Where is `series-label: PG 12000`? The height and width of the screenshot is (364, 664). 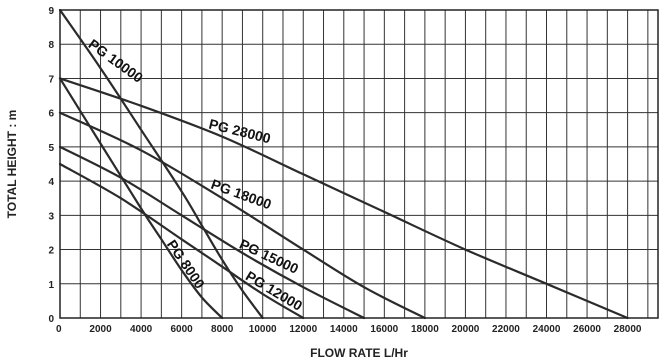
series-label: PG 12000 is located at coordinates (274, 291).